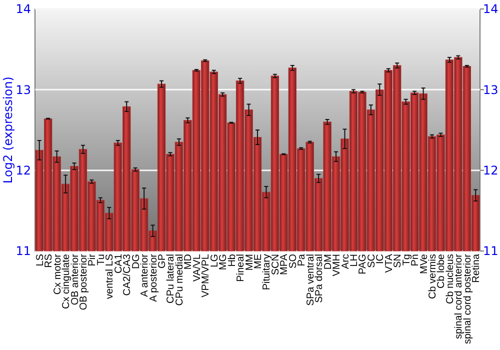  What do you see at coordinates (389, 263) in the screenshot?
I see `x-tick-label: VTA` at bounding box center [389, 263].